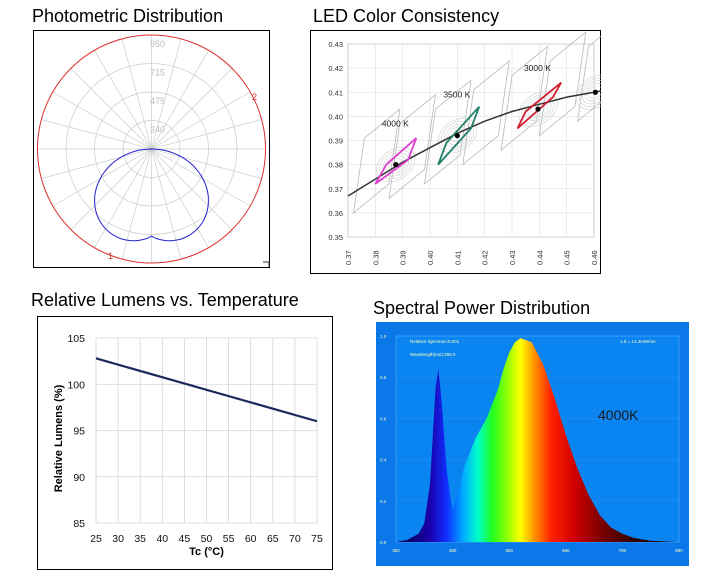 Image resolution: width=703 pixels, height=578 pixels. I want to click on x-tick-label: 0.45, so click(567, 257).